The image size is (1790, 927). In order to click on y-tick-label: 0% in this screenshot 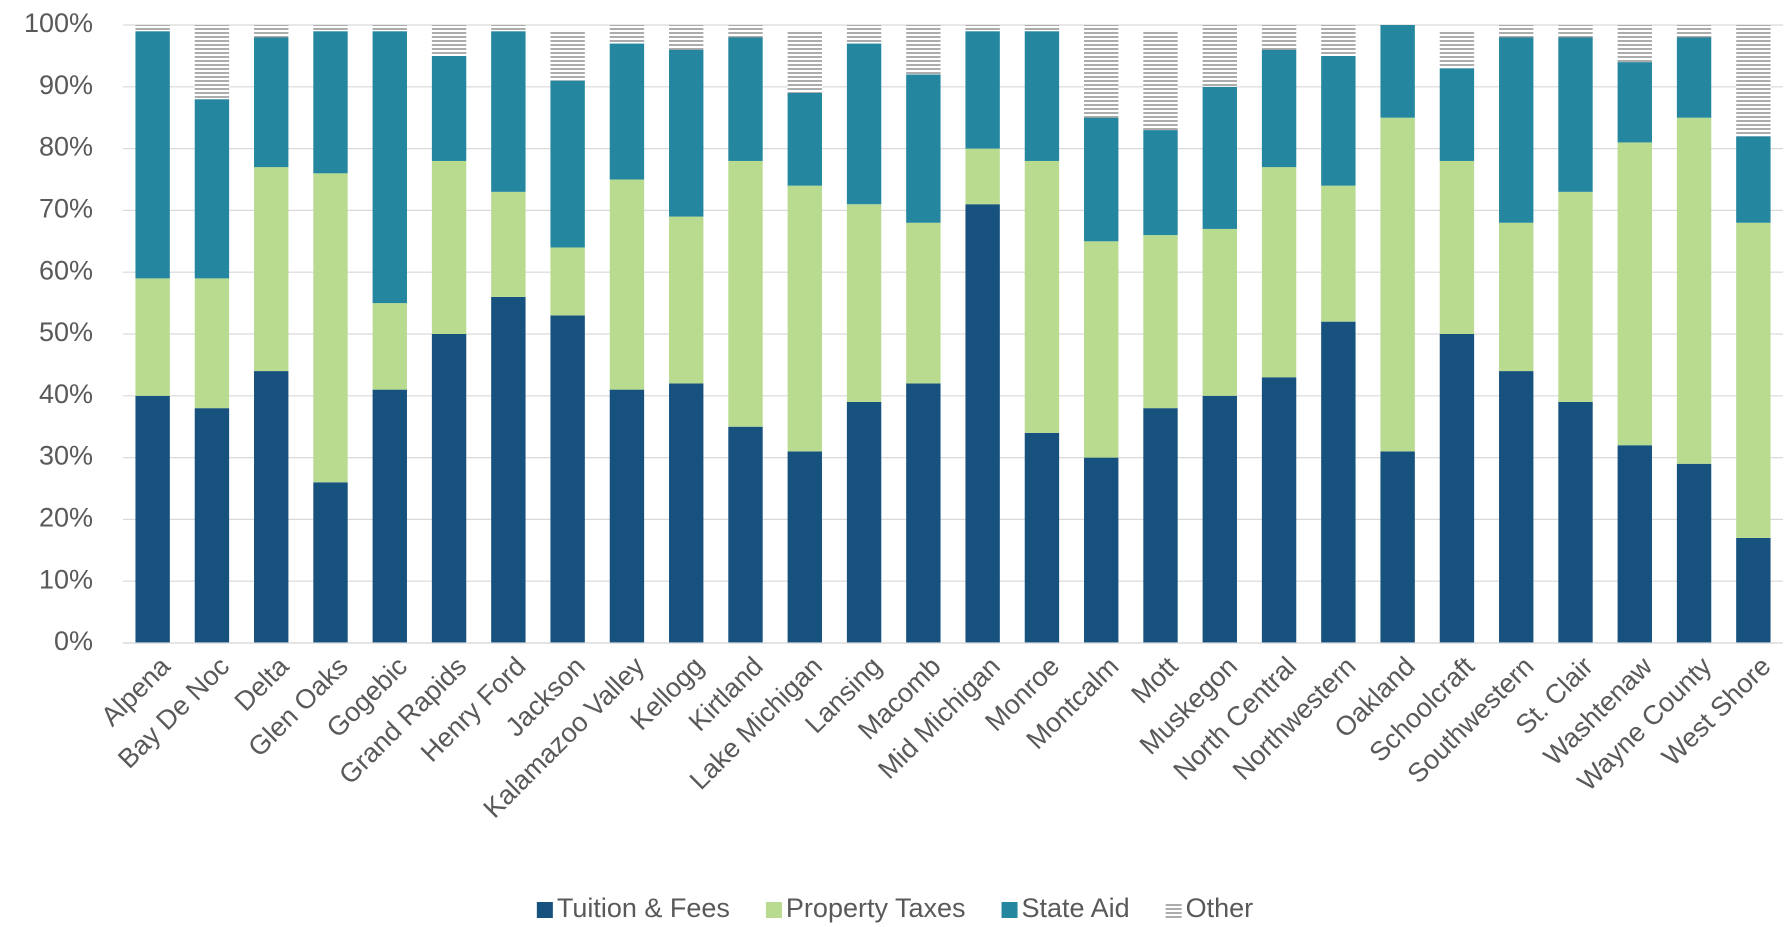, I will do `click(73, 641)`.